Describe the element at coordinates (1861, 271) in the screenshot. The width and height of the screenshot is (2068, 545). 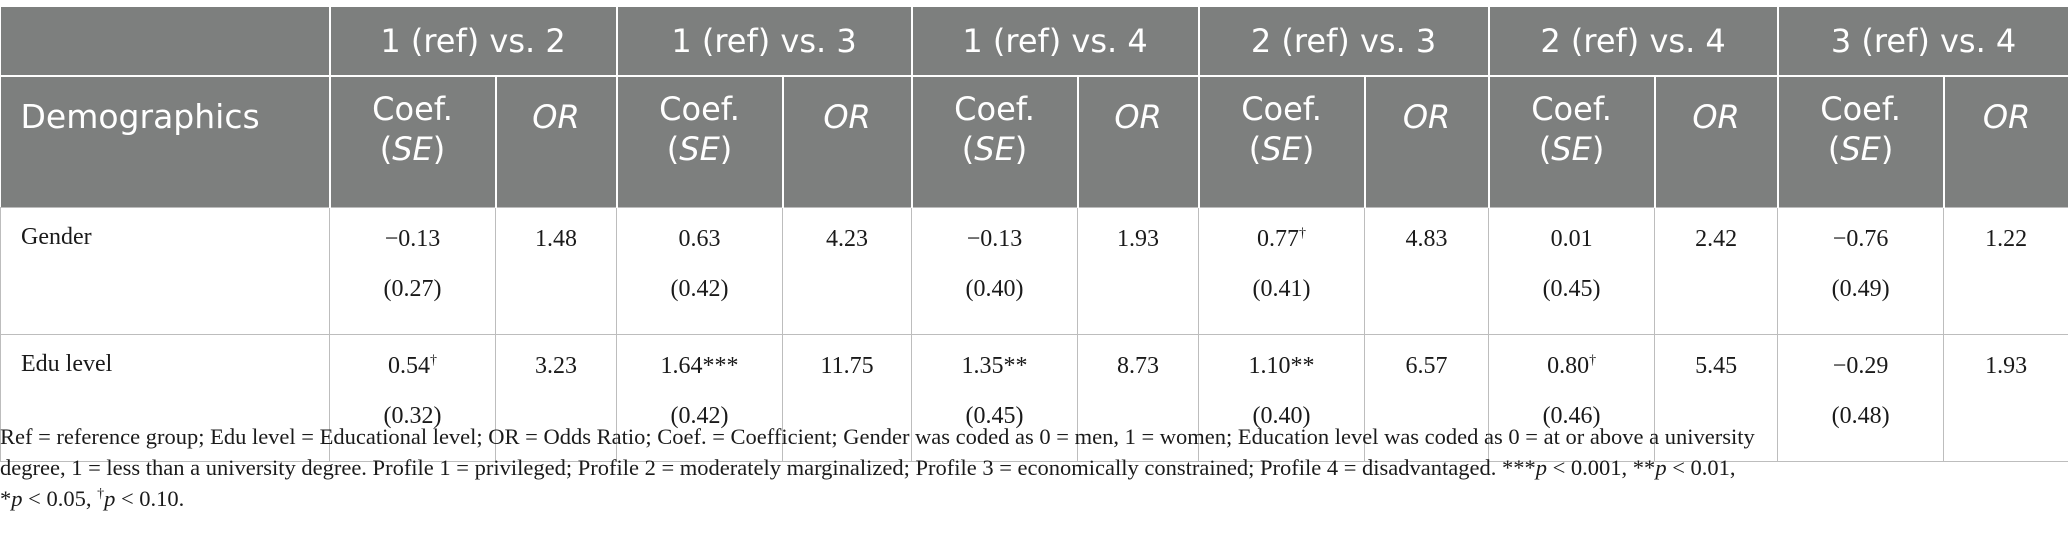
I see `coef-cell: −0.76 (0.49)` at that location.